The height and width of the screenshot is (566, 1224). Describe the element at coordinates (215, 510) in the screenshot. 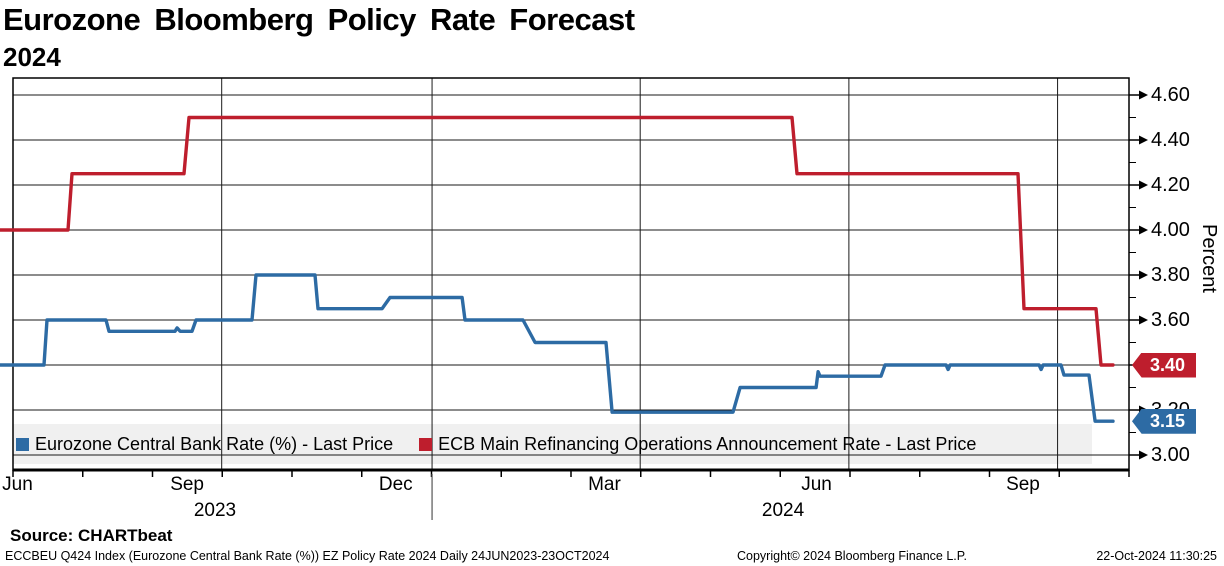

I see `x-year-label: 2023` at that location.